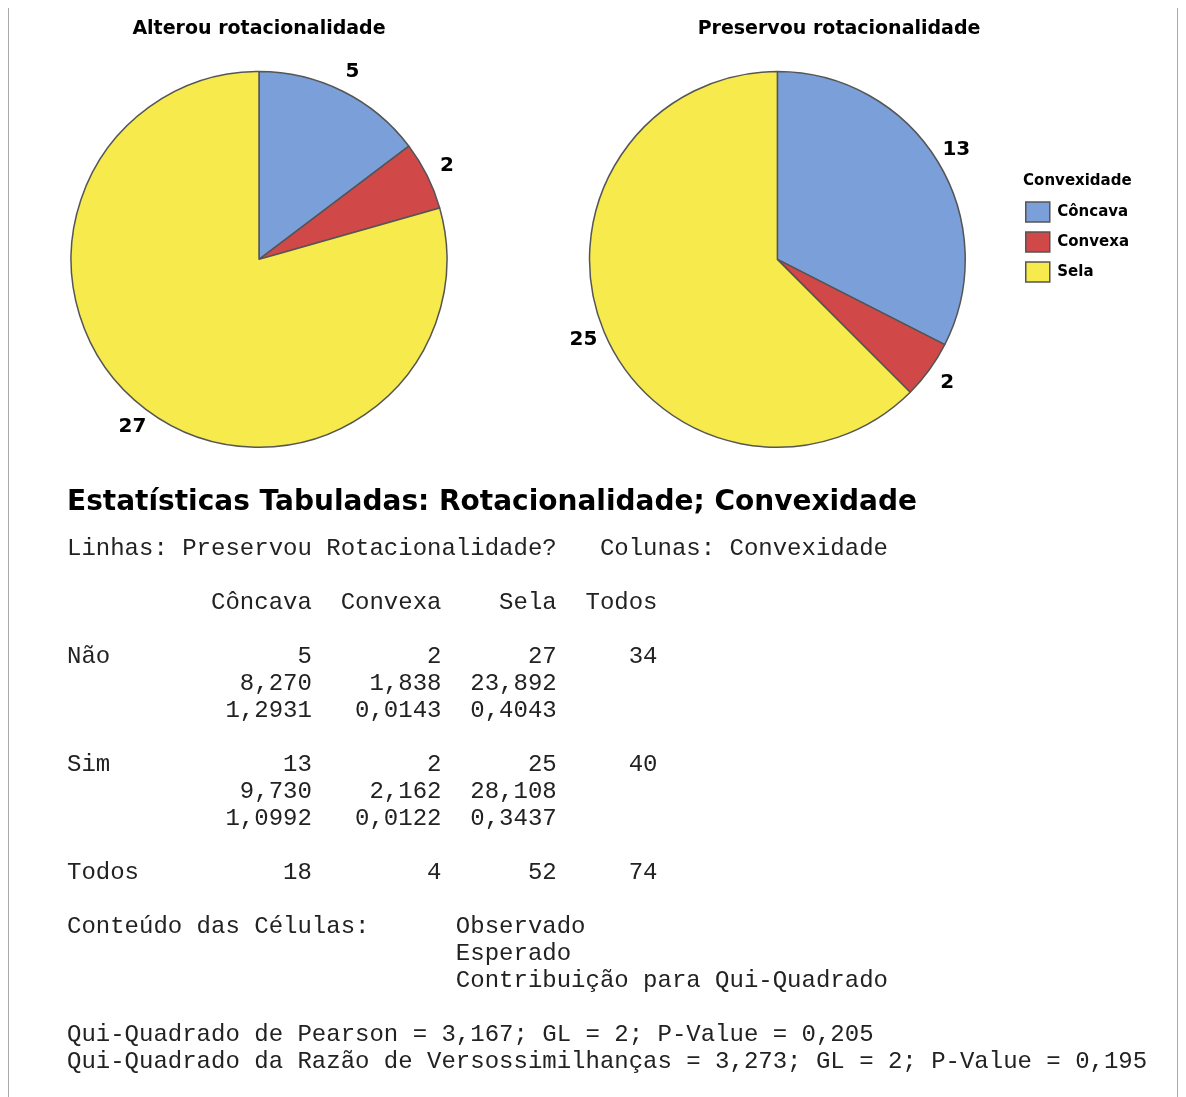 The width and height of the screenshot is (1186, 1097). I want to click on legend-label: Convexa, so click(1093, 240).